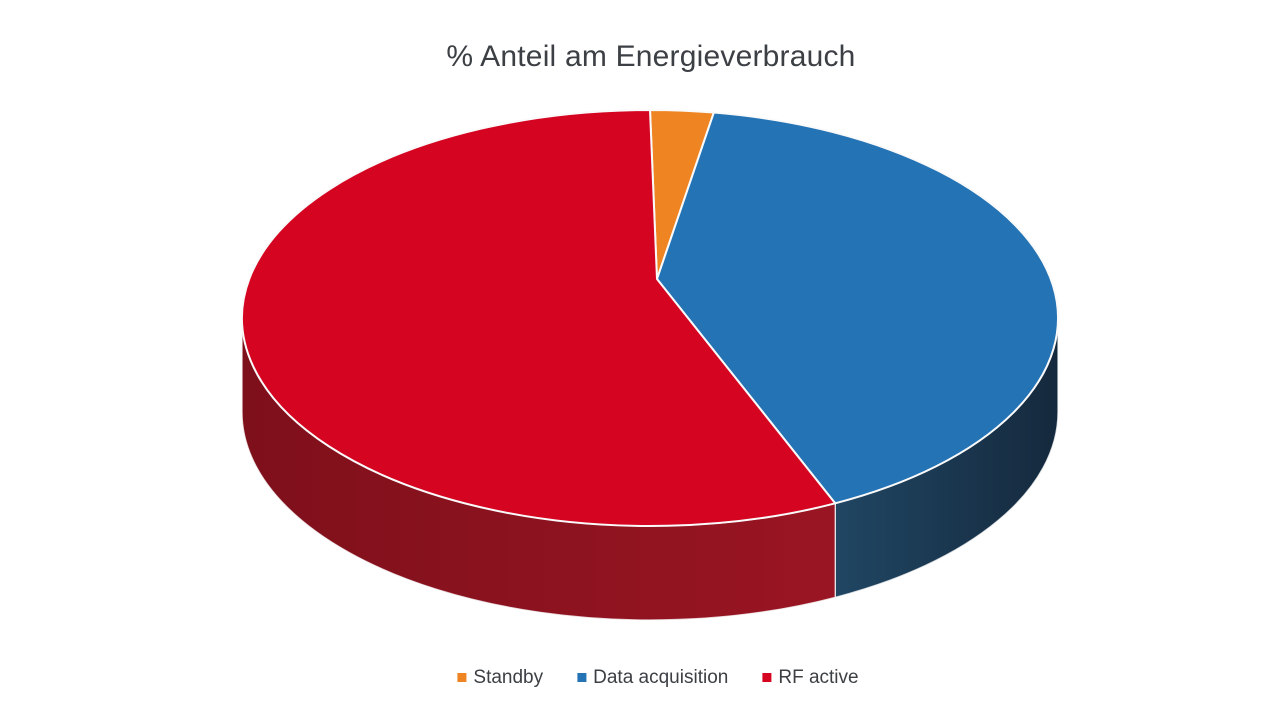 The height and width of the screenshot is (721, 1280). What do you see at coordinates (661, 677) in the screenshot?
I see `legend-label: Data acquisition` at bounding box center [661, 677].